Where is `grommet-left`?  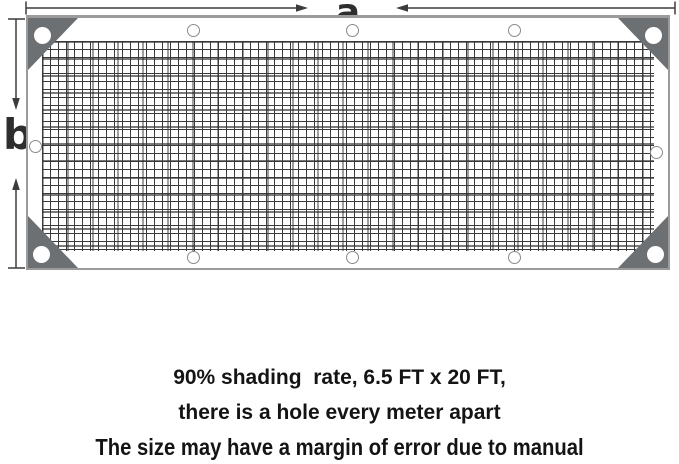
grommet-left is located at coordinates (35, 146).